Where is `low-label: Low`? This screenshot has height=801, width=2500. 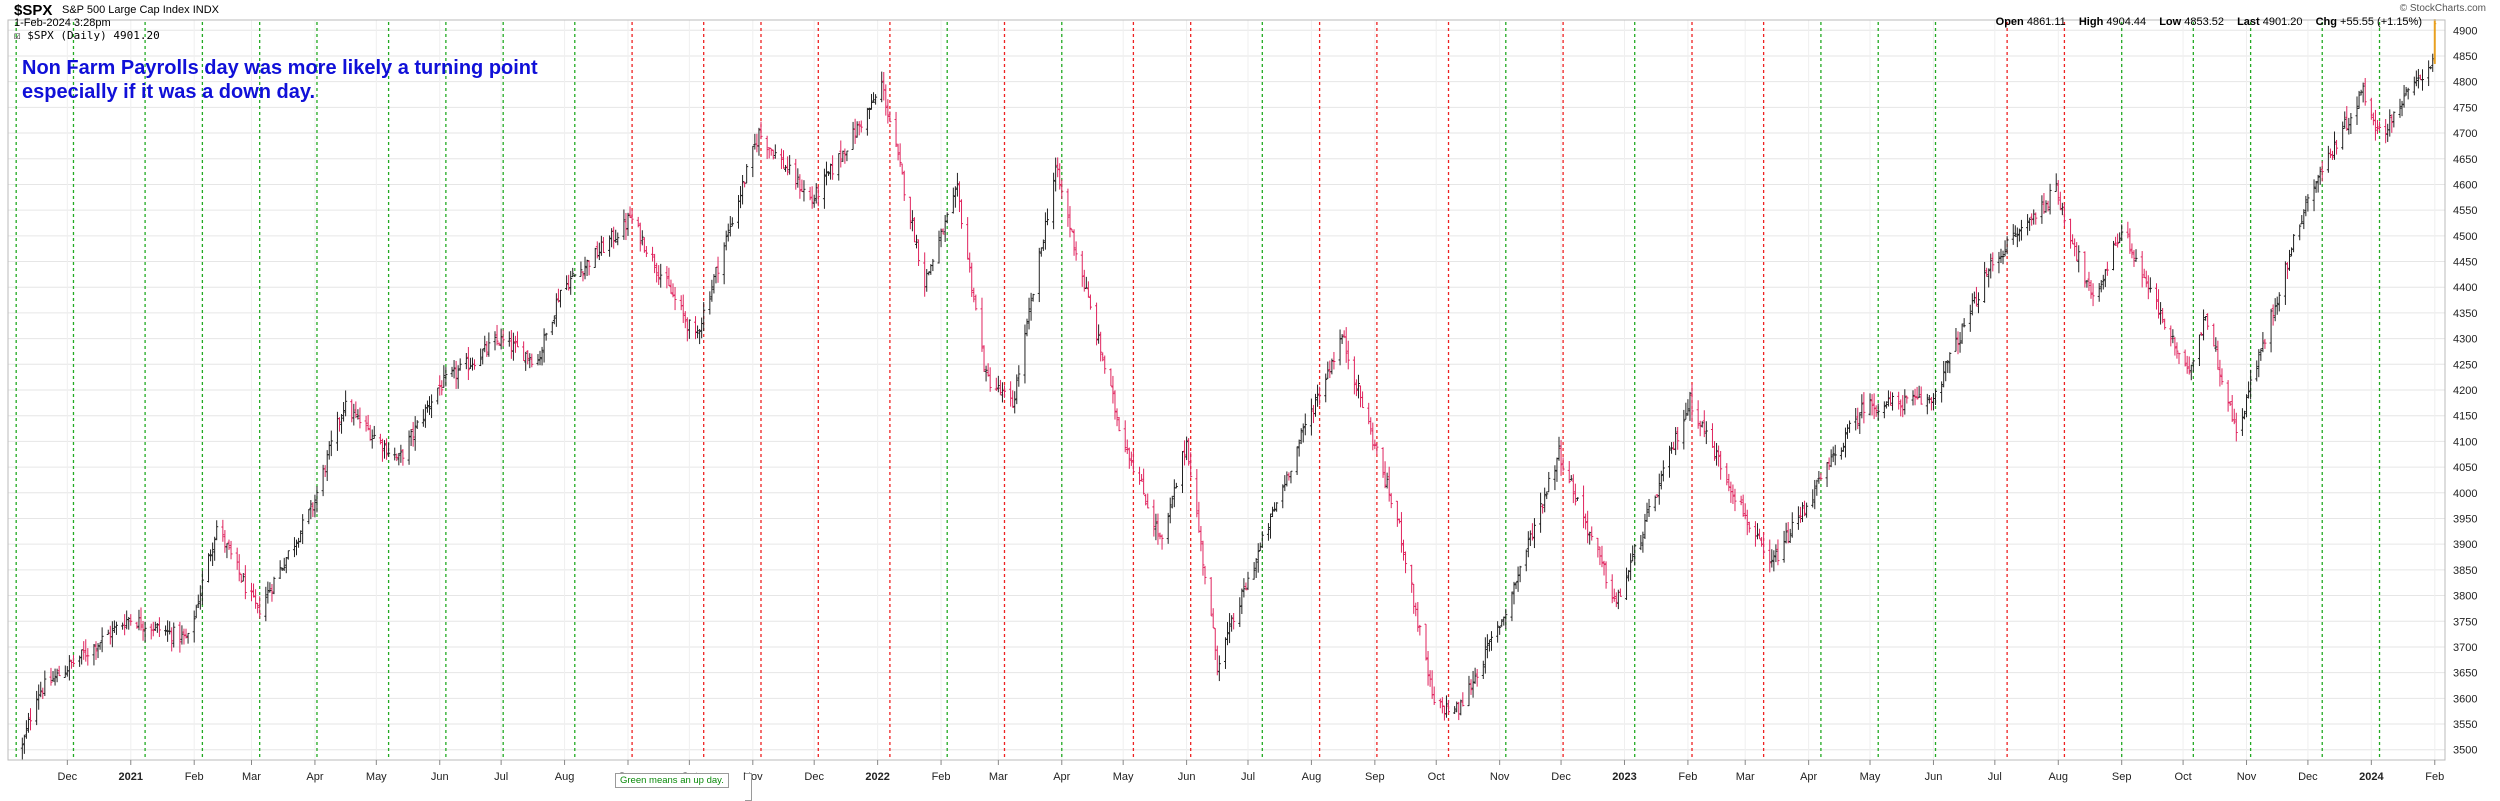 low-label: Low is located at coordinates (2170, 22).